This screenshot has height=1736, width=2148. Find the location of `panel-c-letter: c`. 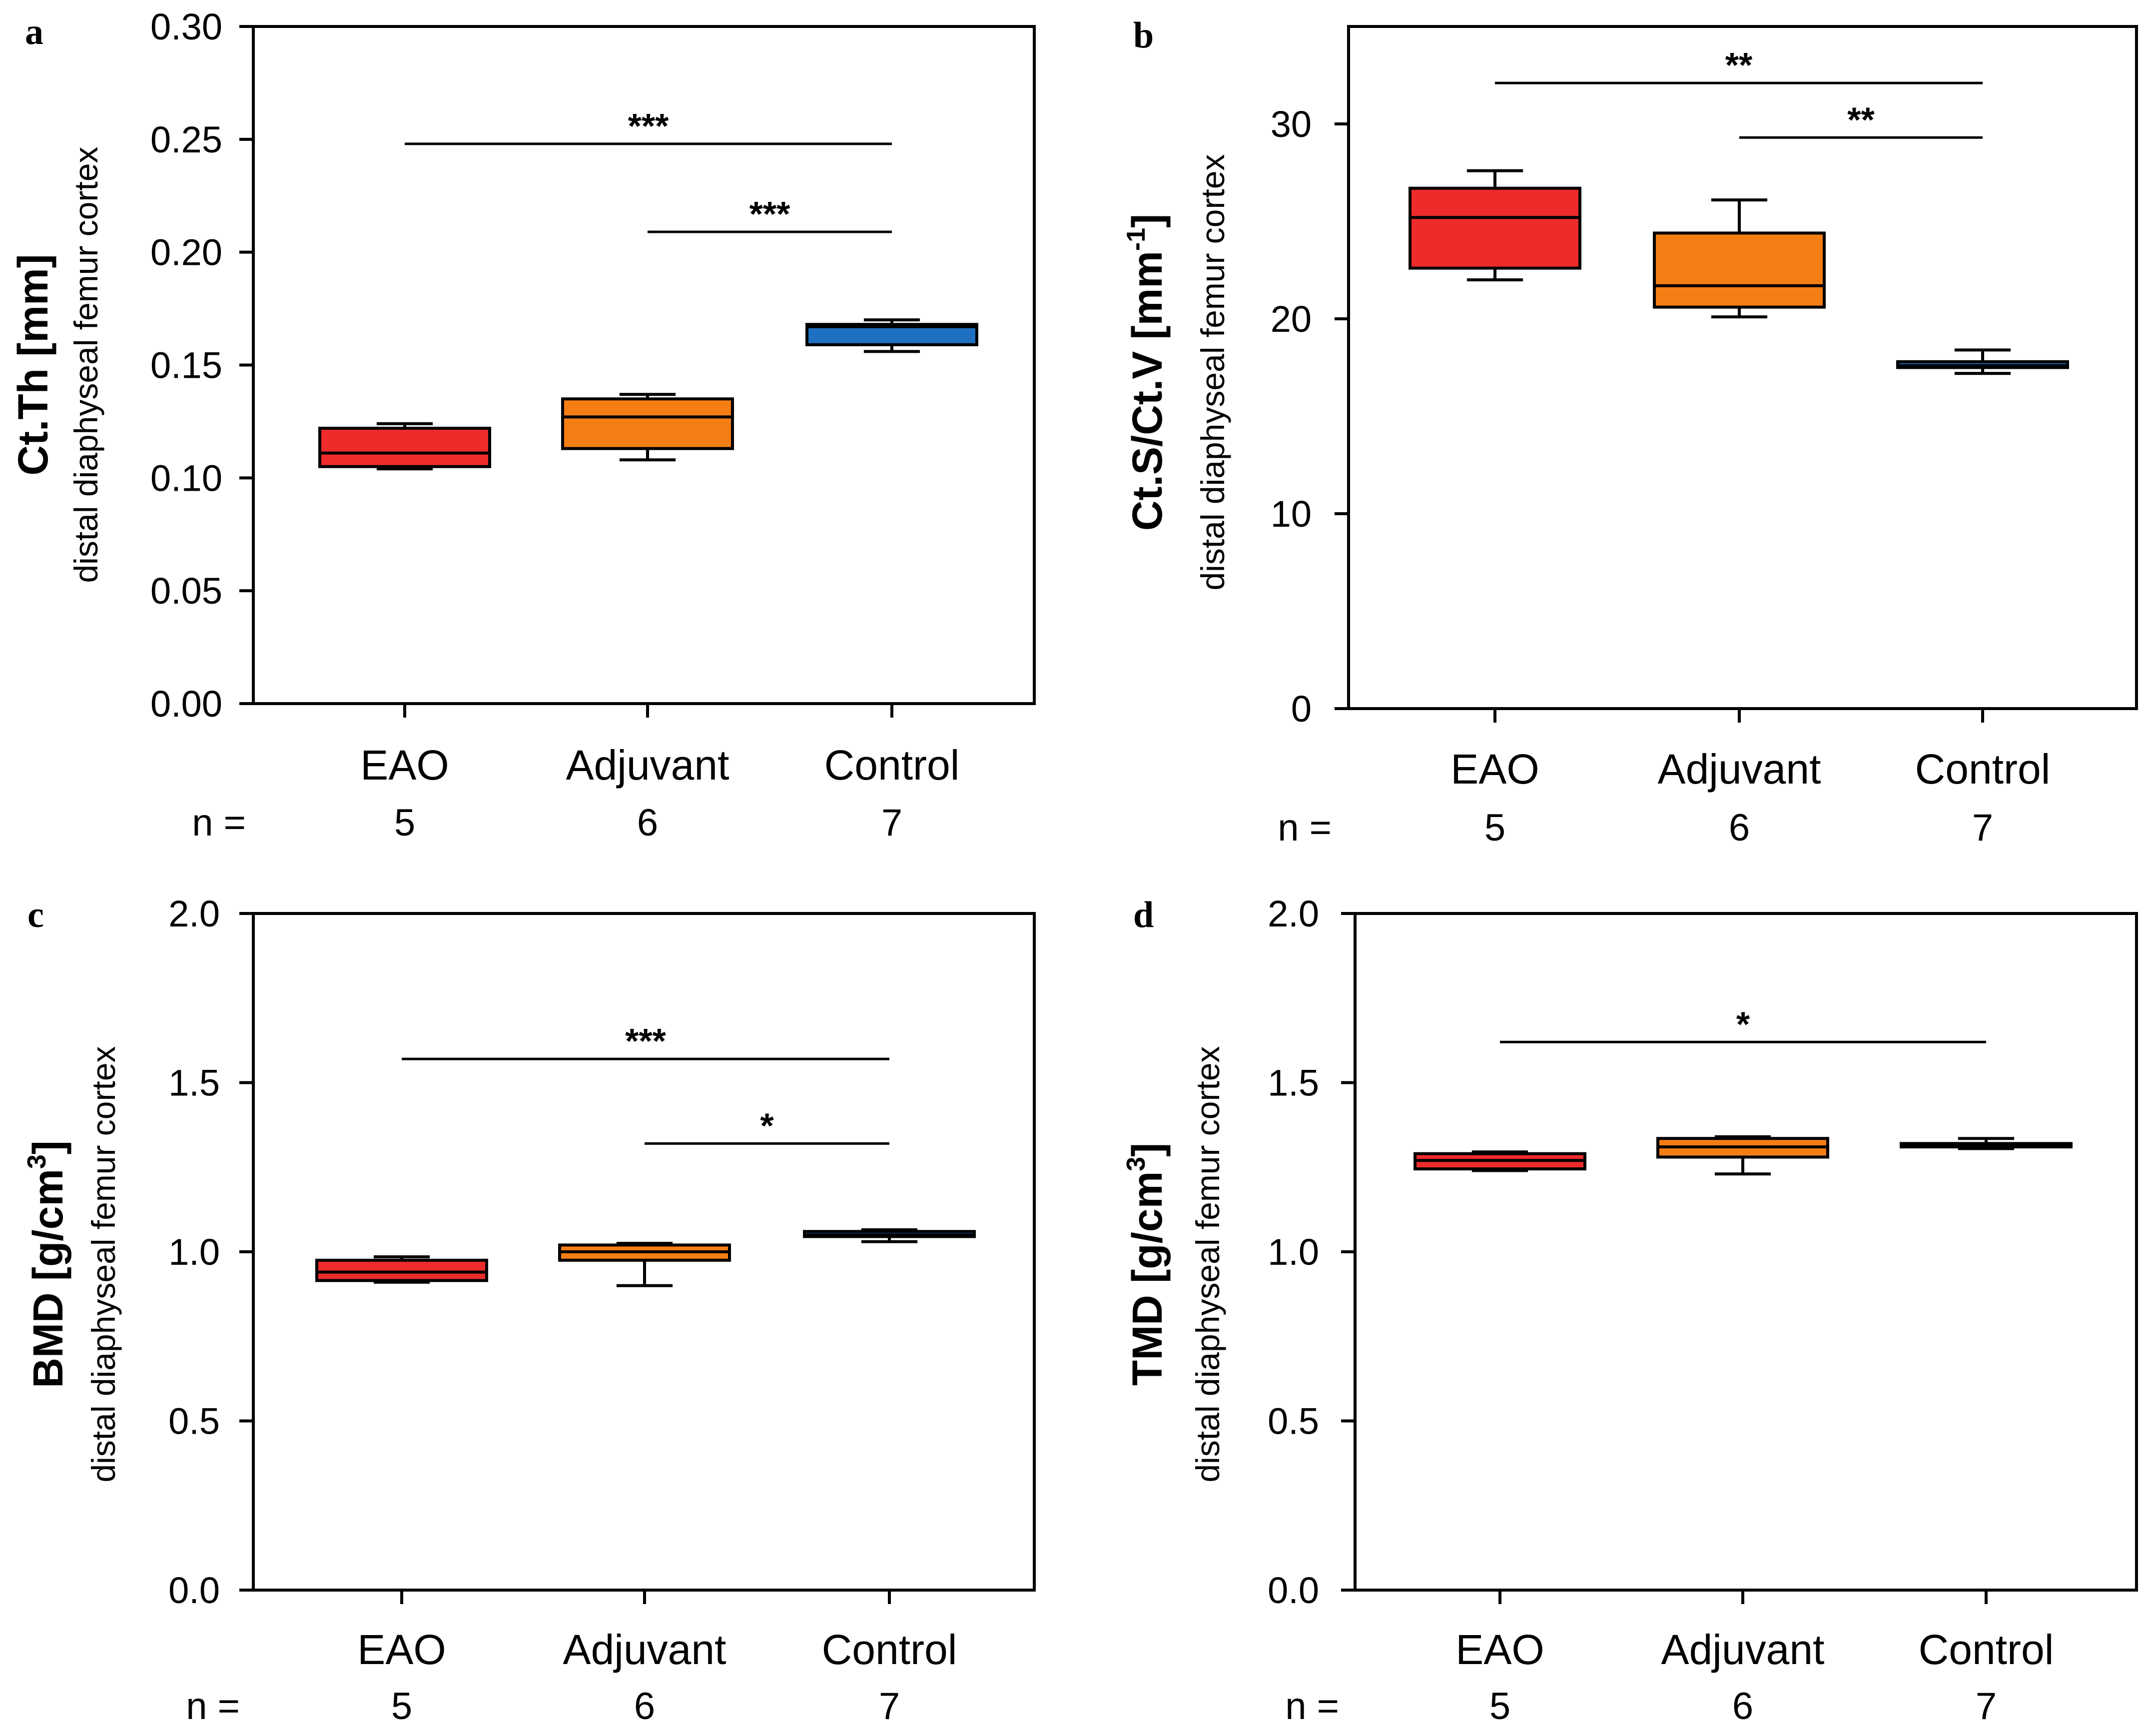

panel-c-letter: c is located at coordinates (35, 914).